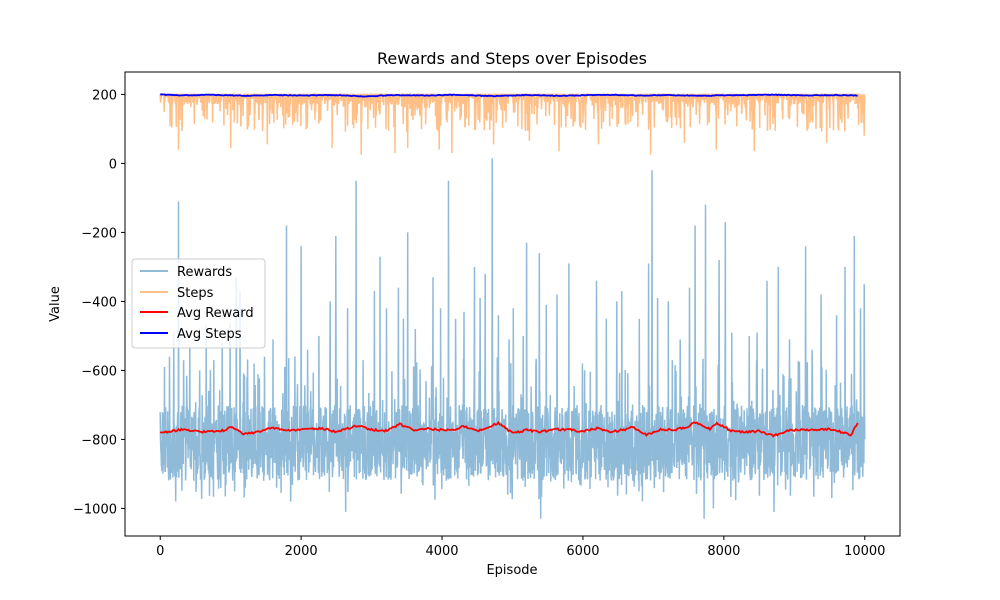 The width and height of the screenshot is (1000, 600). What do you see at coordinates (509, 95) in the screenshot?
I see `series-avg-steps-line` at bounding box center [509, 95].